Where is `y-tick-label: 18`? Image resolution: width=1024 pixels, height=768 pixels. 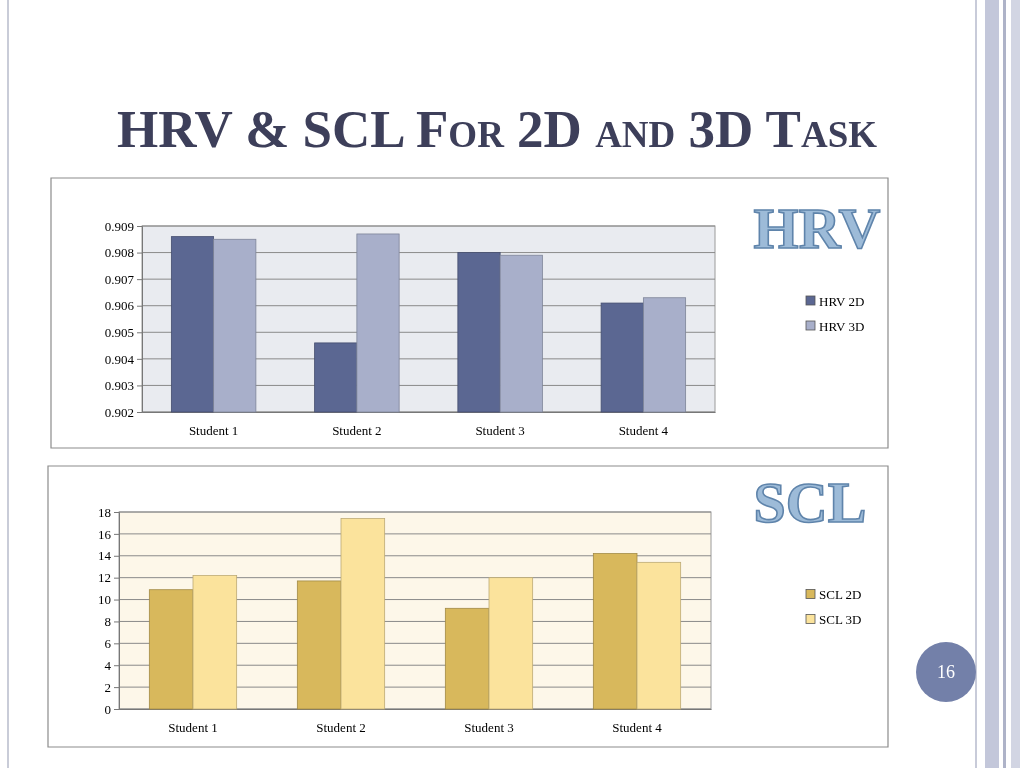
y-tick-label: 18 is located at coordinates (104, 512).